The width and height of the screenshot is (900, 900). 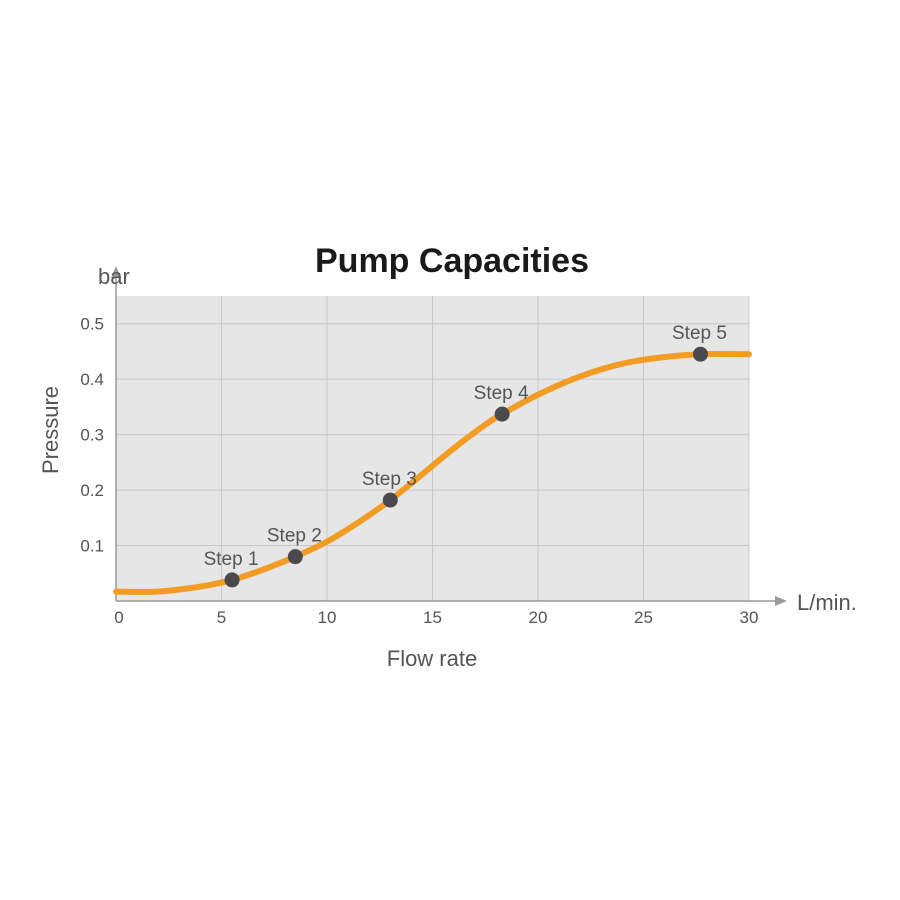 I want to click on x-tick-label: 0, so click(x=118, y=617).